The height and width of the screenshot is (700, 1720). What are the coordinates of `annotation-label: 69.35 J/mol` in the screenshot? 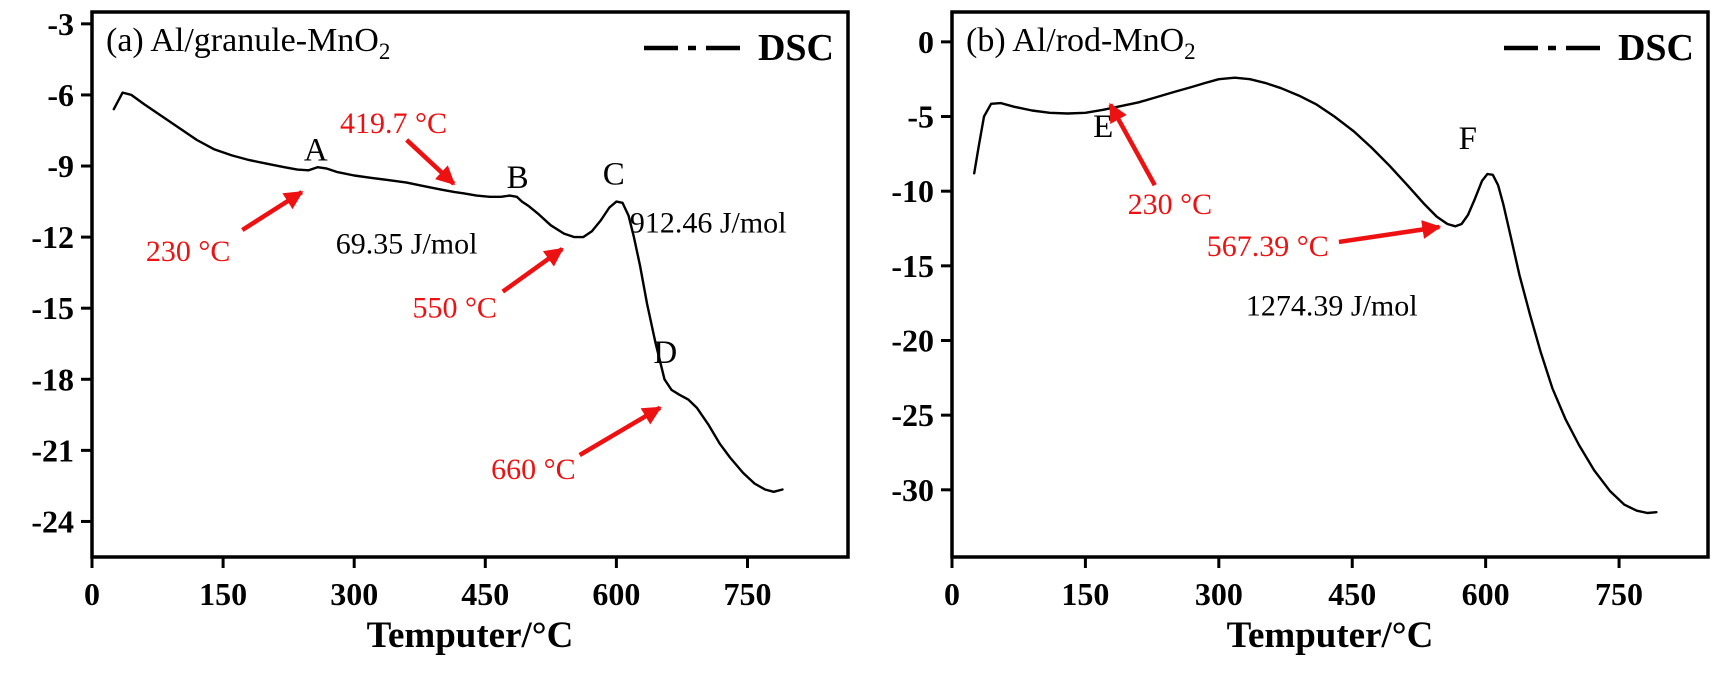 It's located at (407, 244).